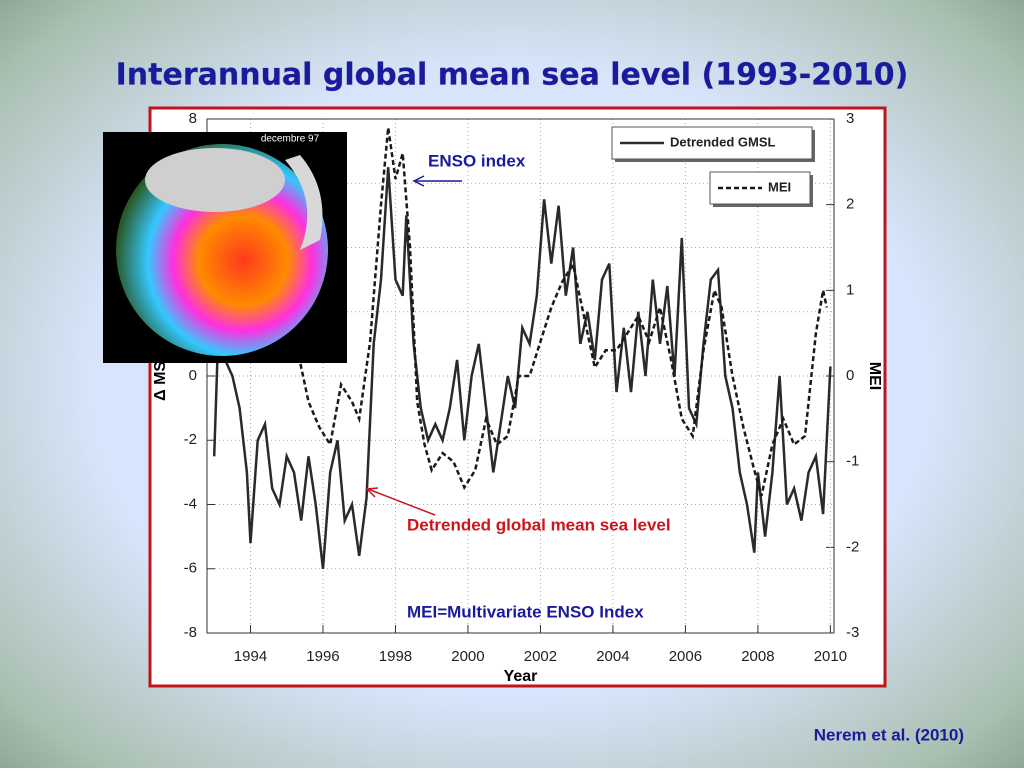 The height and width of the screenshot is (773, 1024). I want to click on y-tick-label: -8, so click(190, 632).